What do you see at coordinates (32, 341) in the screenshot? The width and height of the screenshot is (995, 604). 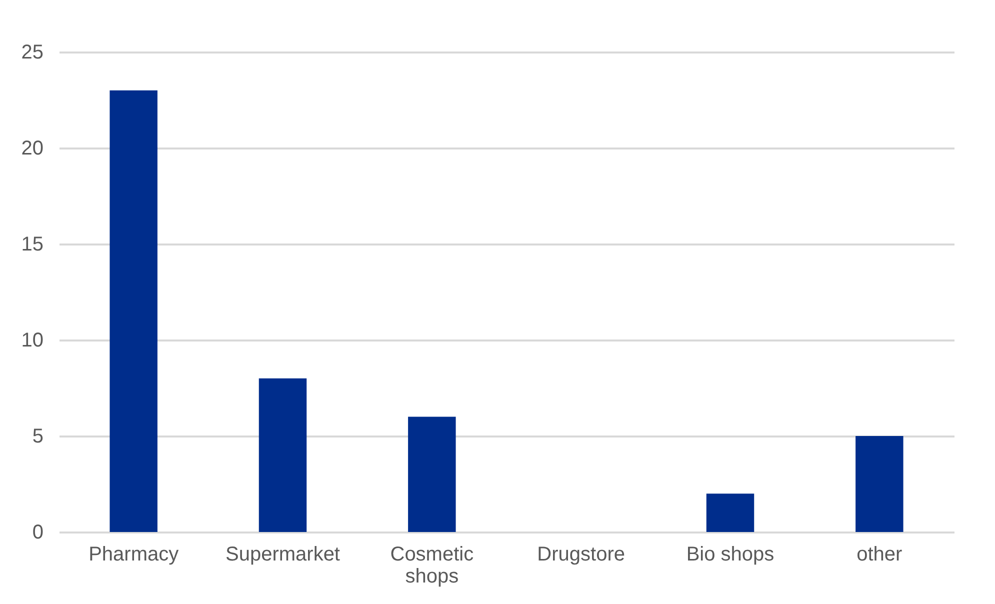 I see `y-tick-label: 10` at bounding box center [32, 341].